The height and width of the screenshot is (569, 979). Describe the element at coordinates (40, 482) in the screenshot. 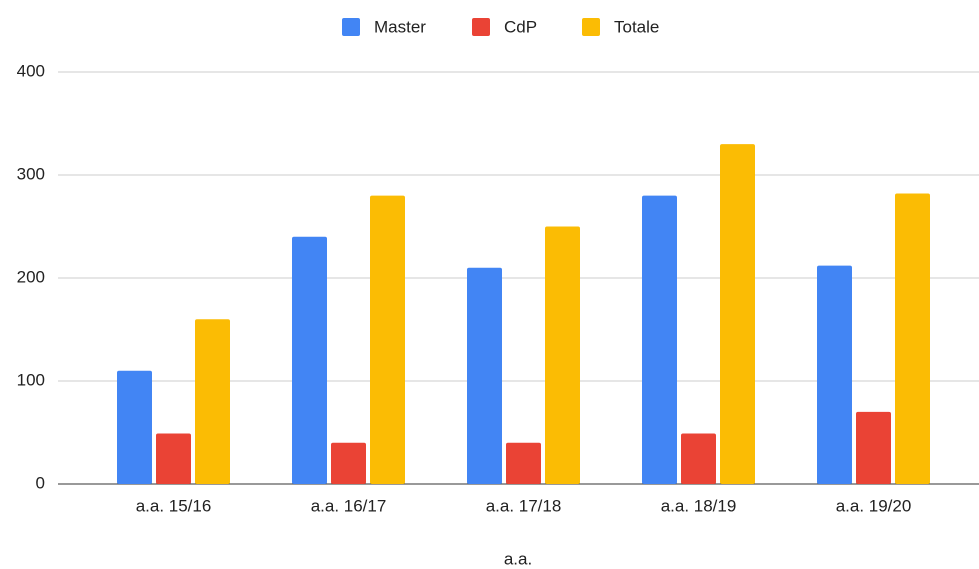

I see `y-tick-label: 0` at that location.